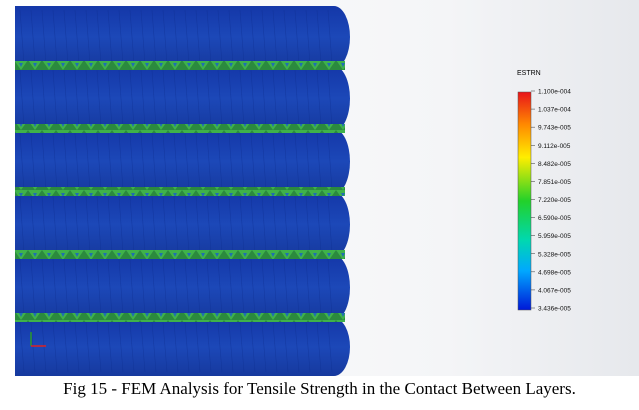 The height and width of the screenshot is (410, 639). What do you see at coordinates (554, 182) in the screenshot?
I see `legend-label: 7.851e-005` at bounding box center [554, 182].